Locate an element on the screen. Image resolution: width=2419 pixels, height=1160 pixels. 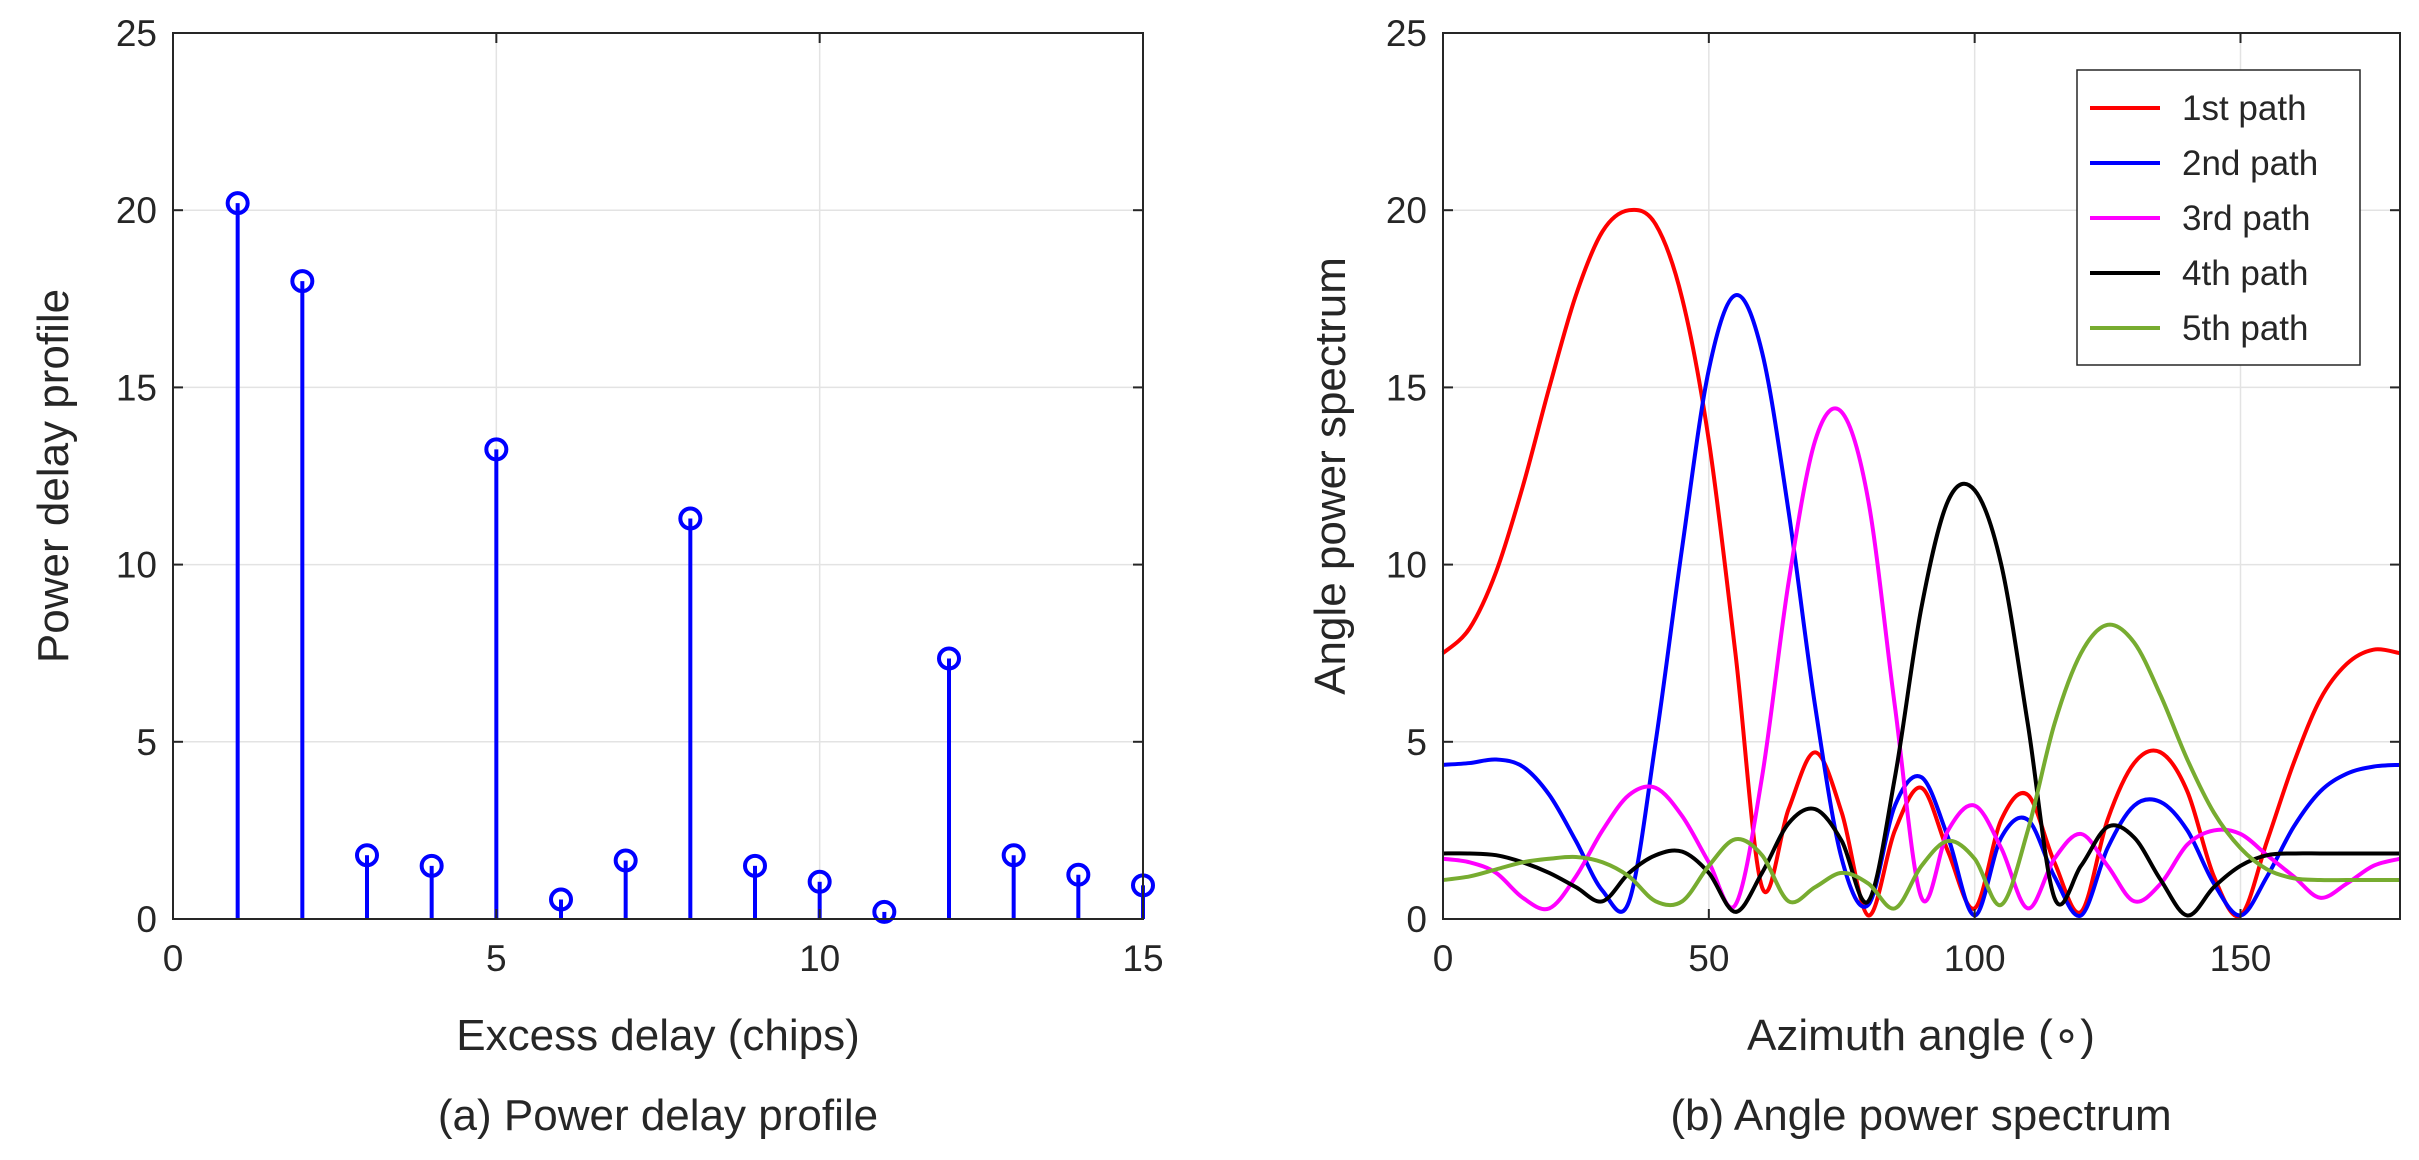
x-tick-label: 150 is located at coordinates (2241, 958).